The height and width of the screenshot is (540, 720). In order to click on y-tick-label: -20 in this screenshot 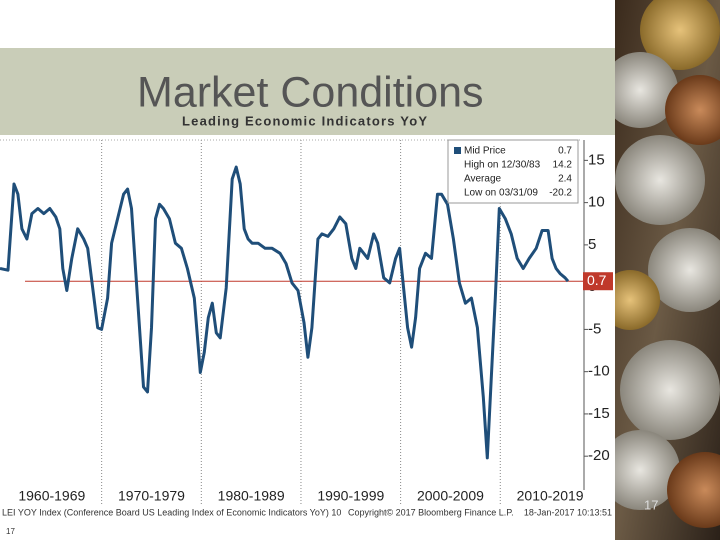, I will do `click(599, 455)`.